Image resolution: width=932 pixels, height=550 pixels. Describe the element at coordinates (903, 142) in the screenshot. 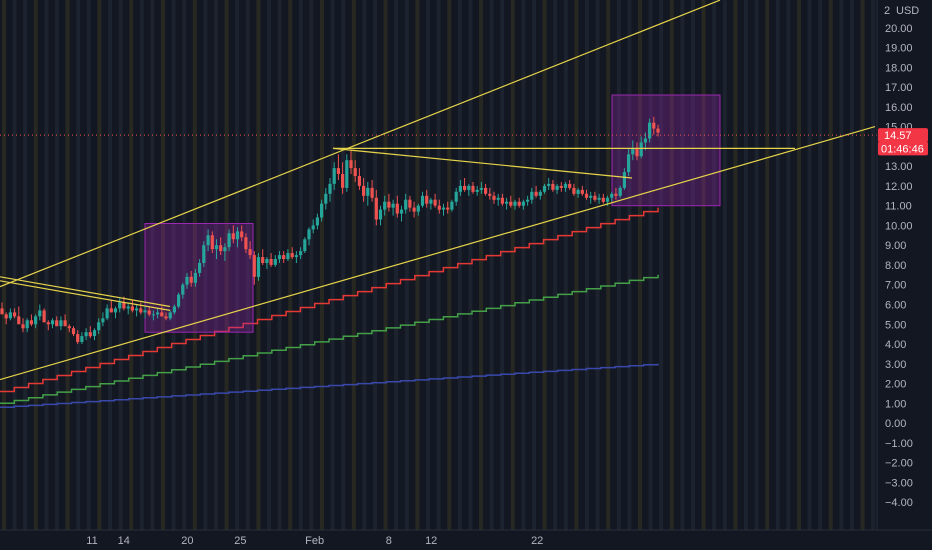

I see `price-tags: 14.57 01:46:46` at that location.